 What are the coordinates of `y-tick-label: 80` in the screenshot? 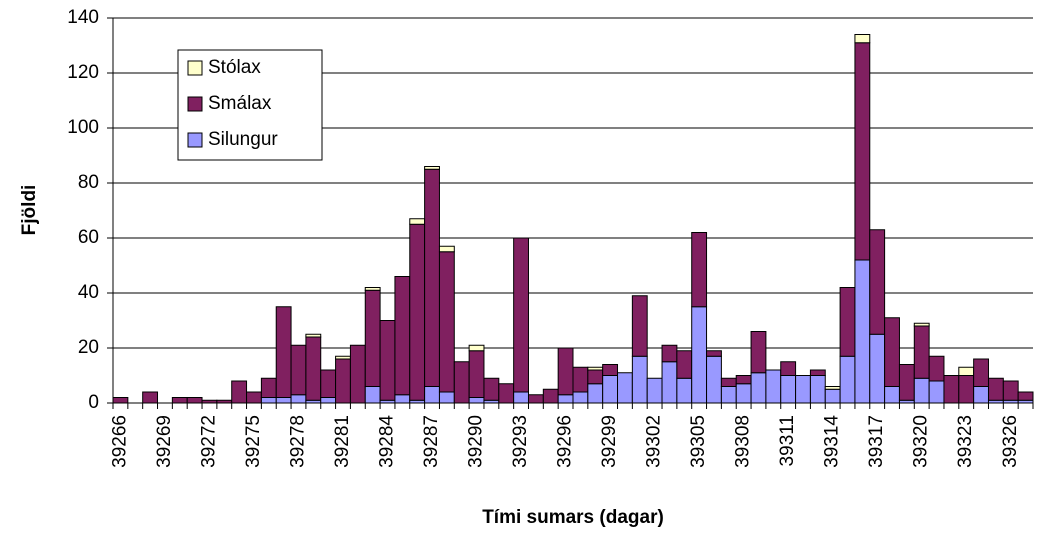 It's located at (88, 182).